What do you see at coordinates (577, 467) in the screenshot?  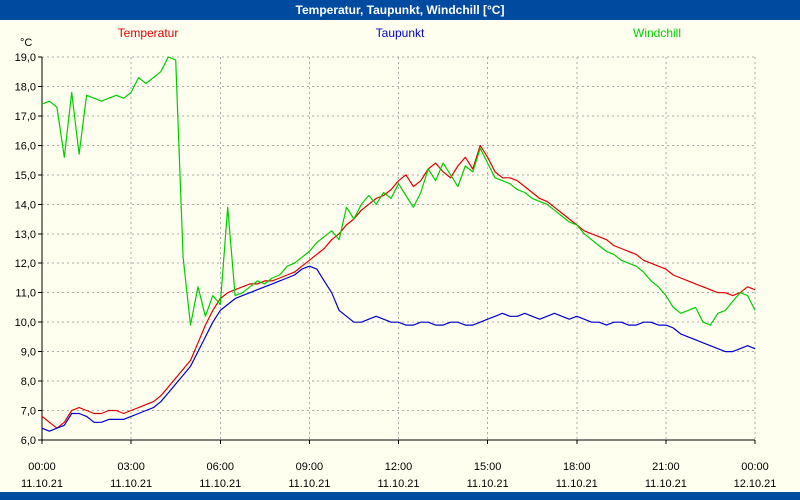 I see `x-tick-time-label: 18:00` at bounding box center [577, 467].